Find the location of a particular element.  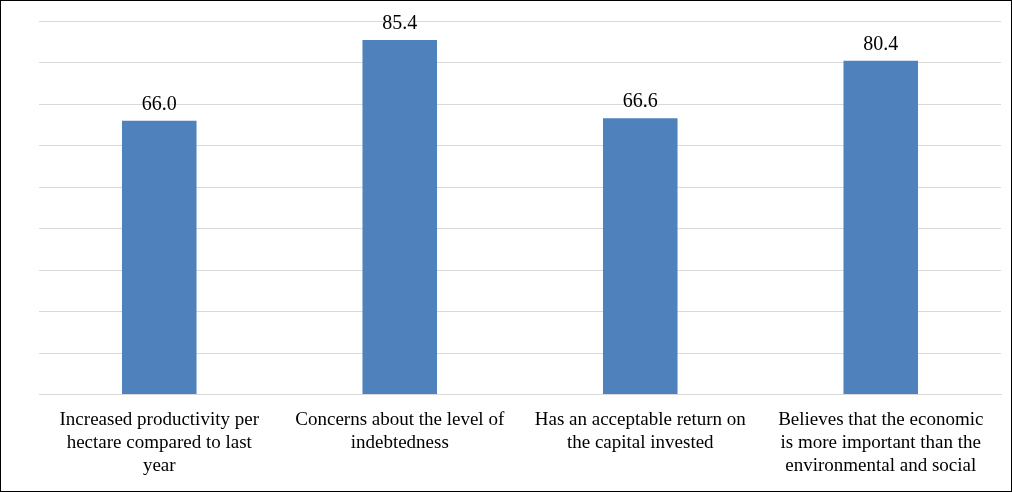

x-tick-label: Concerns about the level of indebtedness is located at coordinates (400, 429).